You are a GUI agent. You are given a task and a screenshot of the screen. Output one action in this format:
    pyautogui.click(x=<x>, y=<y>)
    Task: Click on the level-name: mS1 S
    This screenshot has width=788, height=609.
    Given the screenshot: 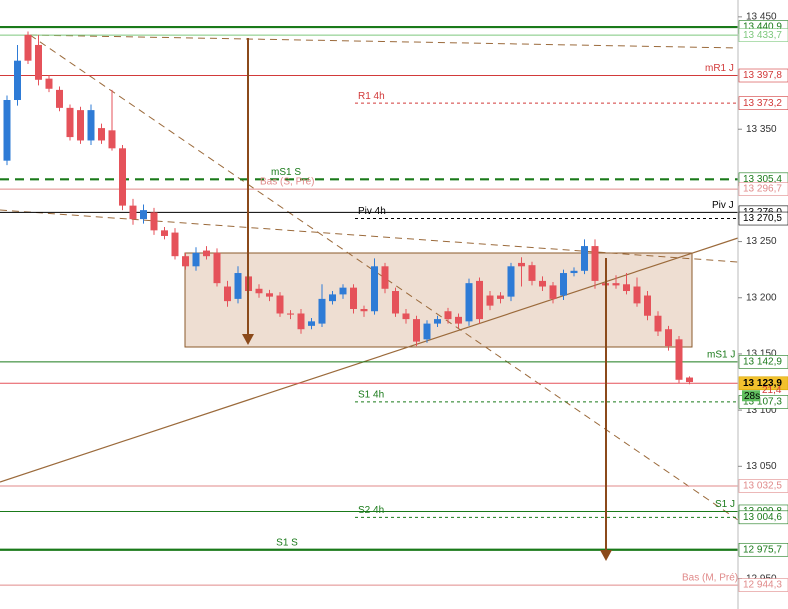 What is the action you would take?
    pyautogui.click(x=286, y=172)
    